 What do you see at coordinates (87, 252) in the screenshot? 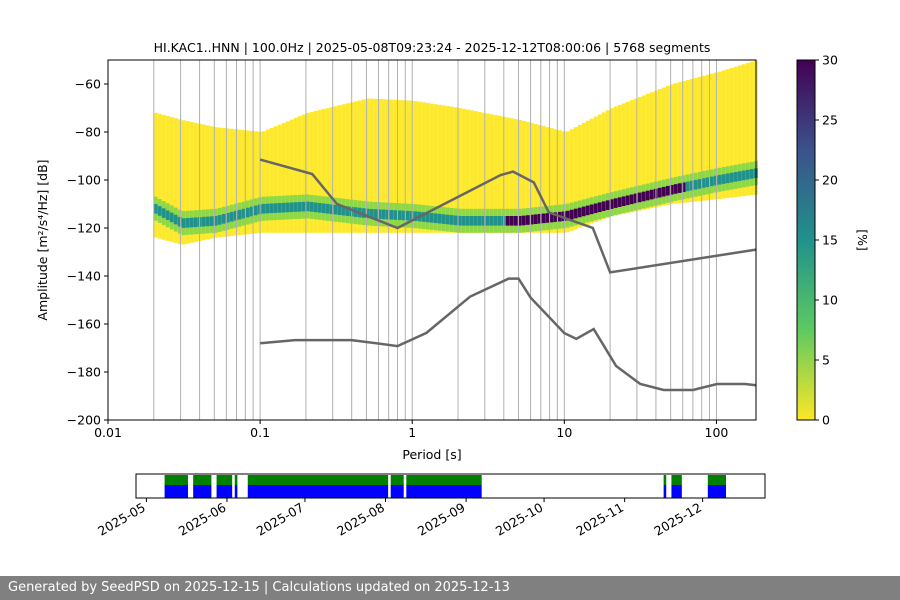
I see `y-axis: −200 −180 −160 −140 −120 −100 −80 −60` at bounding box center [87, 252].